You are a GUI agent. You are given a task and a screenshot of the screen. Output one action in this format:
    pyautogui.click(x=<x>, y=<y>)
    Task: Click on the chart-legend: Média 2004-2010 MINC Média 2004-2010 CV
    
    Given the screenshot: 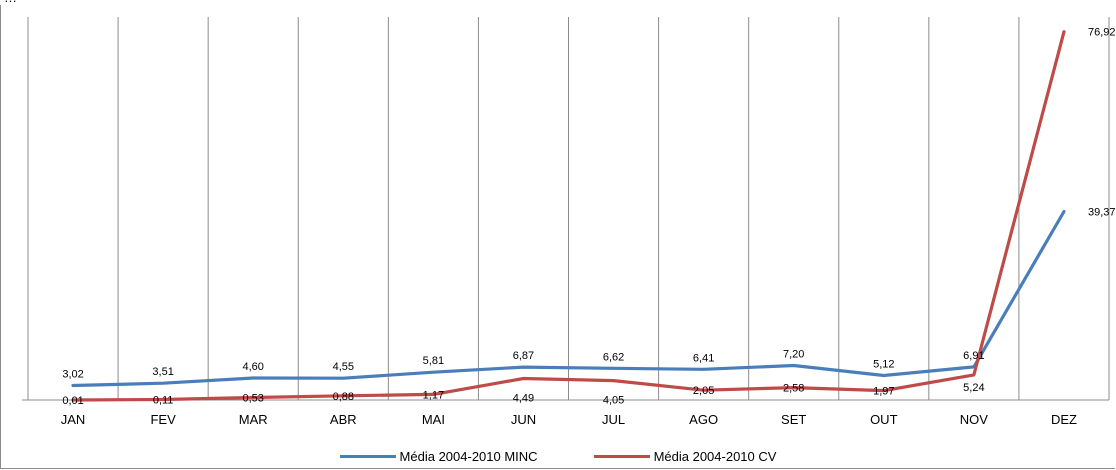 What is the action you would take?
    pyautogui.click(x=558, y=456)
    